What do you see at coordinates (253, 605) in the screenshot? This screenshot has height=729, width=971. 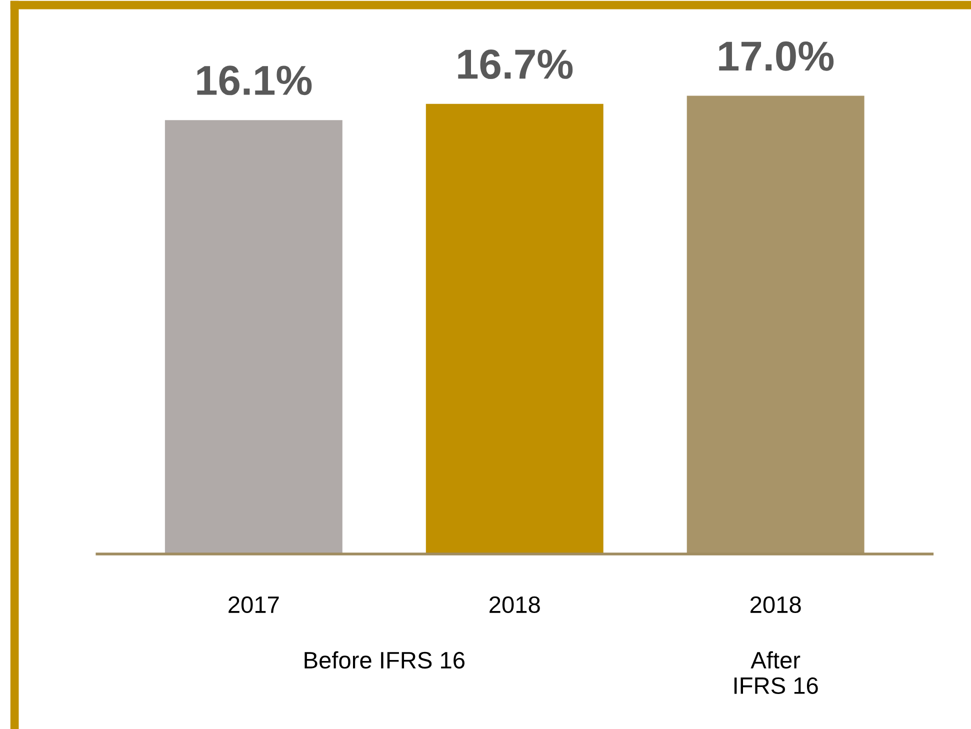 I see `x-tick-label: 2017` at bounding box center [253, 605].